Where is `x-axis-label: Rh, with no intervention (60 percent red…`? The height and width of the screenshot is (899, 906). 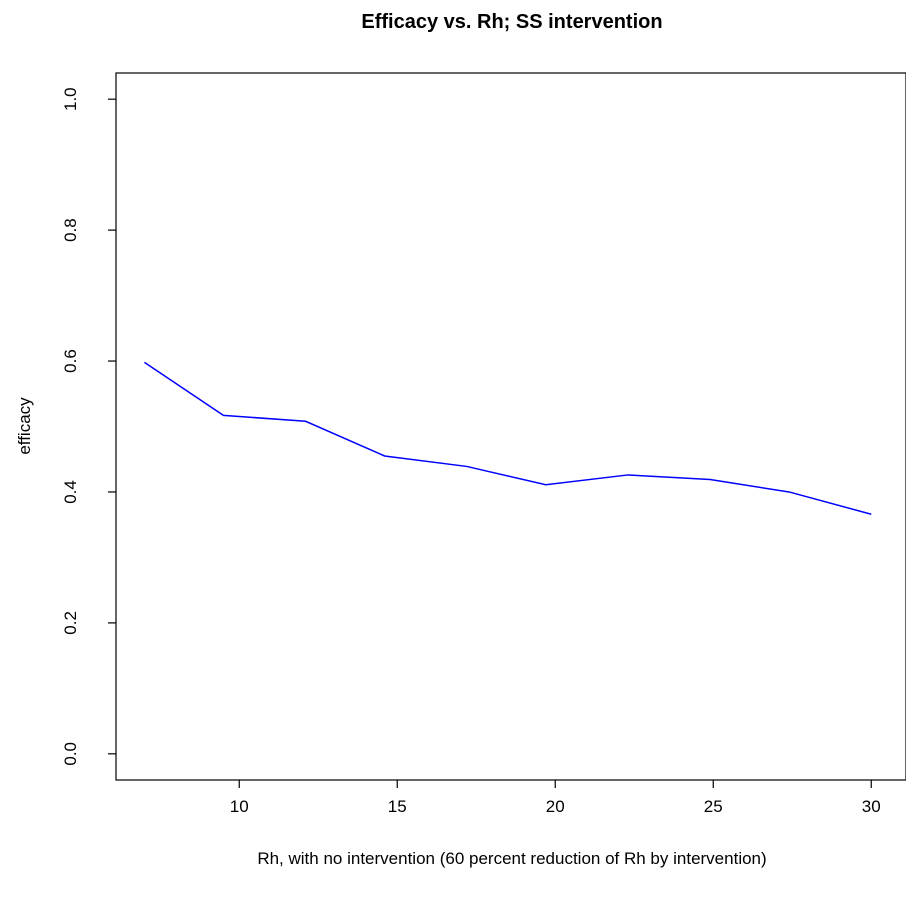
x-axis-label: Rh, with no intervention (60 percent red… is located at coordinates (511, 858).